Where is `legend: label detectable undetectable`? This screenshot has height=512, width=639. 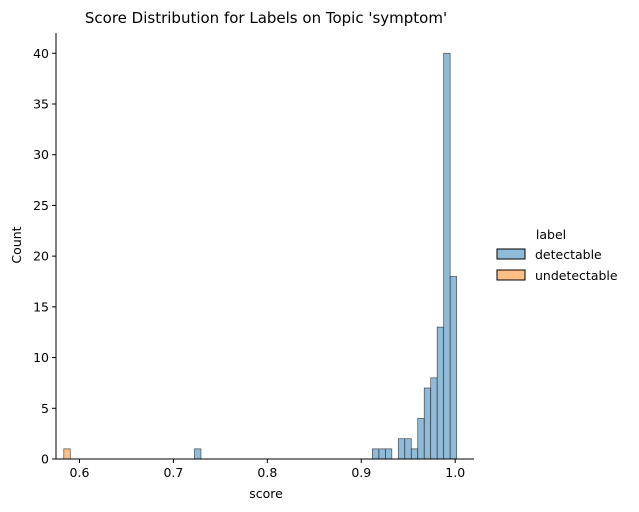
legend: label detectable undetectable is located at coordinates (557, 255).